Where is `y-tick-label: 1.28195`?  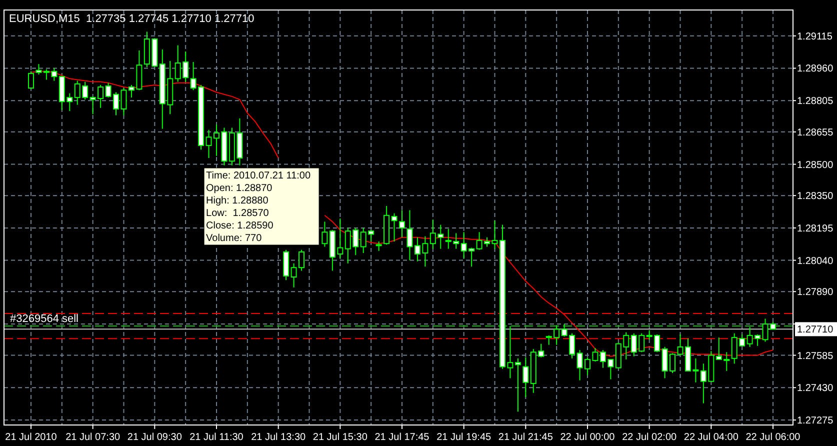 y-tick-label: 1.28195 is located at coordinates (815, 228).